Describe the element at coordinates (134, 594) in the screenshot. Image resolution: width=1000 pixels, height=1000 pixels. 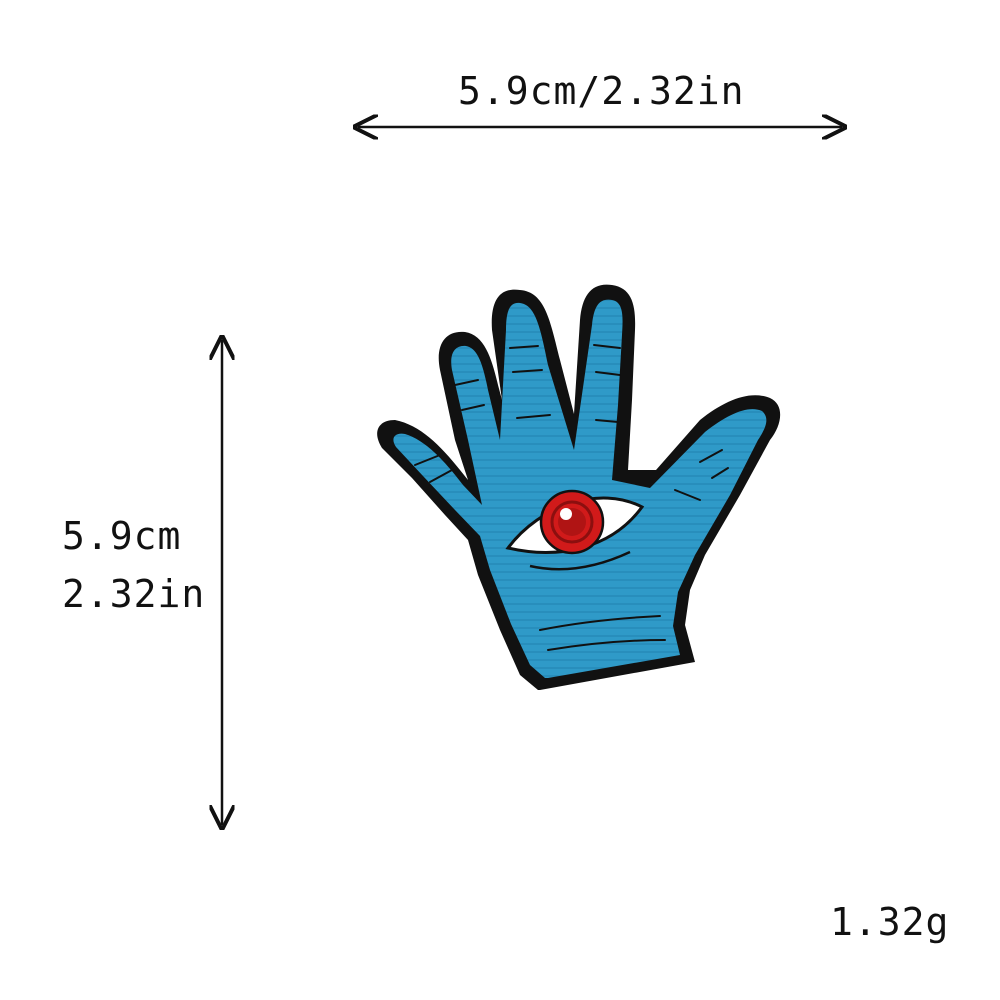
I see `height-dimension-label-in: 2.32in` at that location.